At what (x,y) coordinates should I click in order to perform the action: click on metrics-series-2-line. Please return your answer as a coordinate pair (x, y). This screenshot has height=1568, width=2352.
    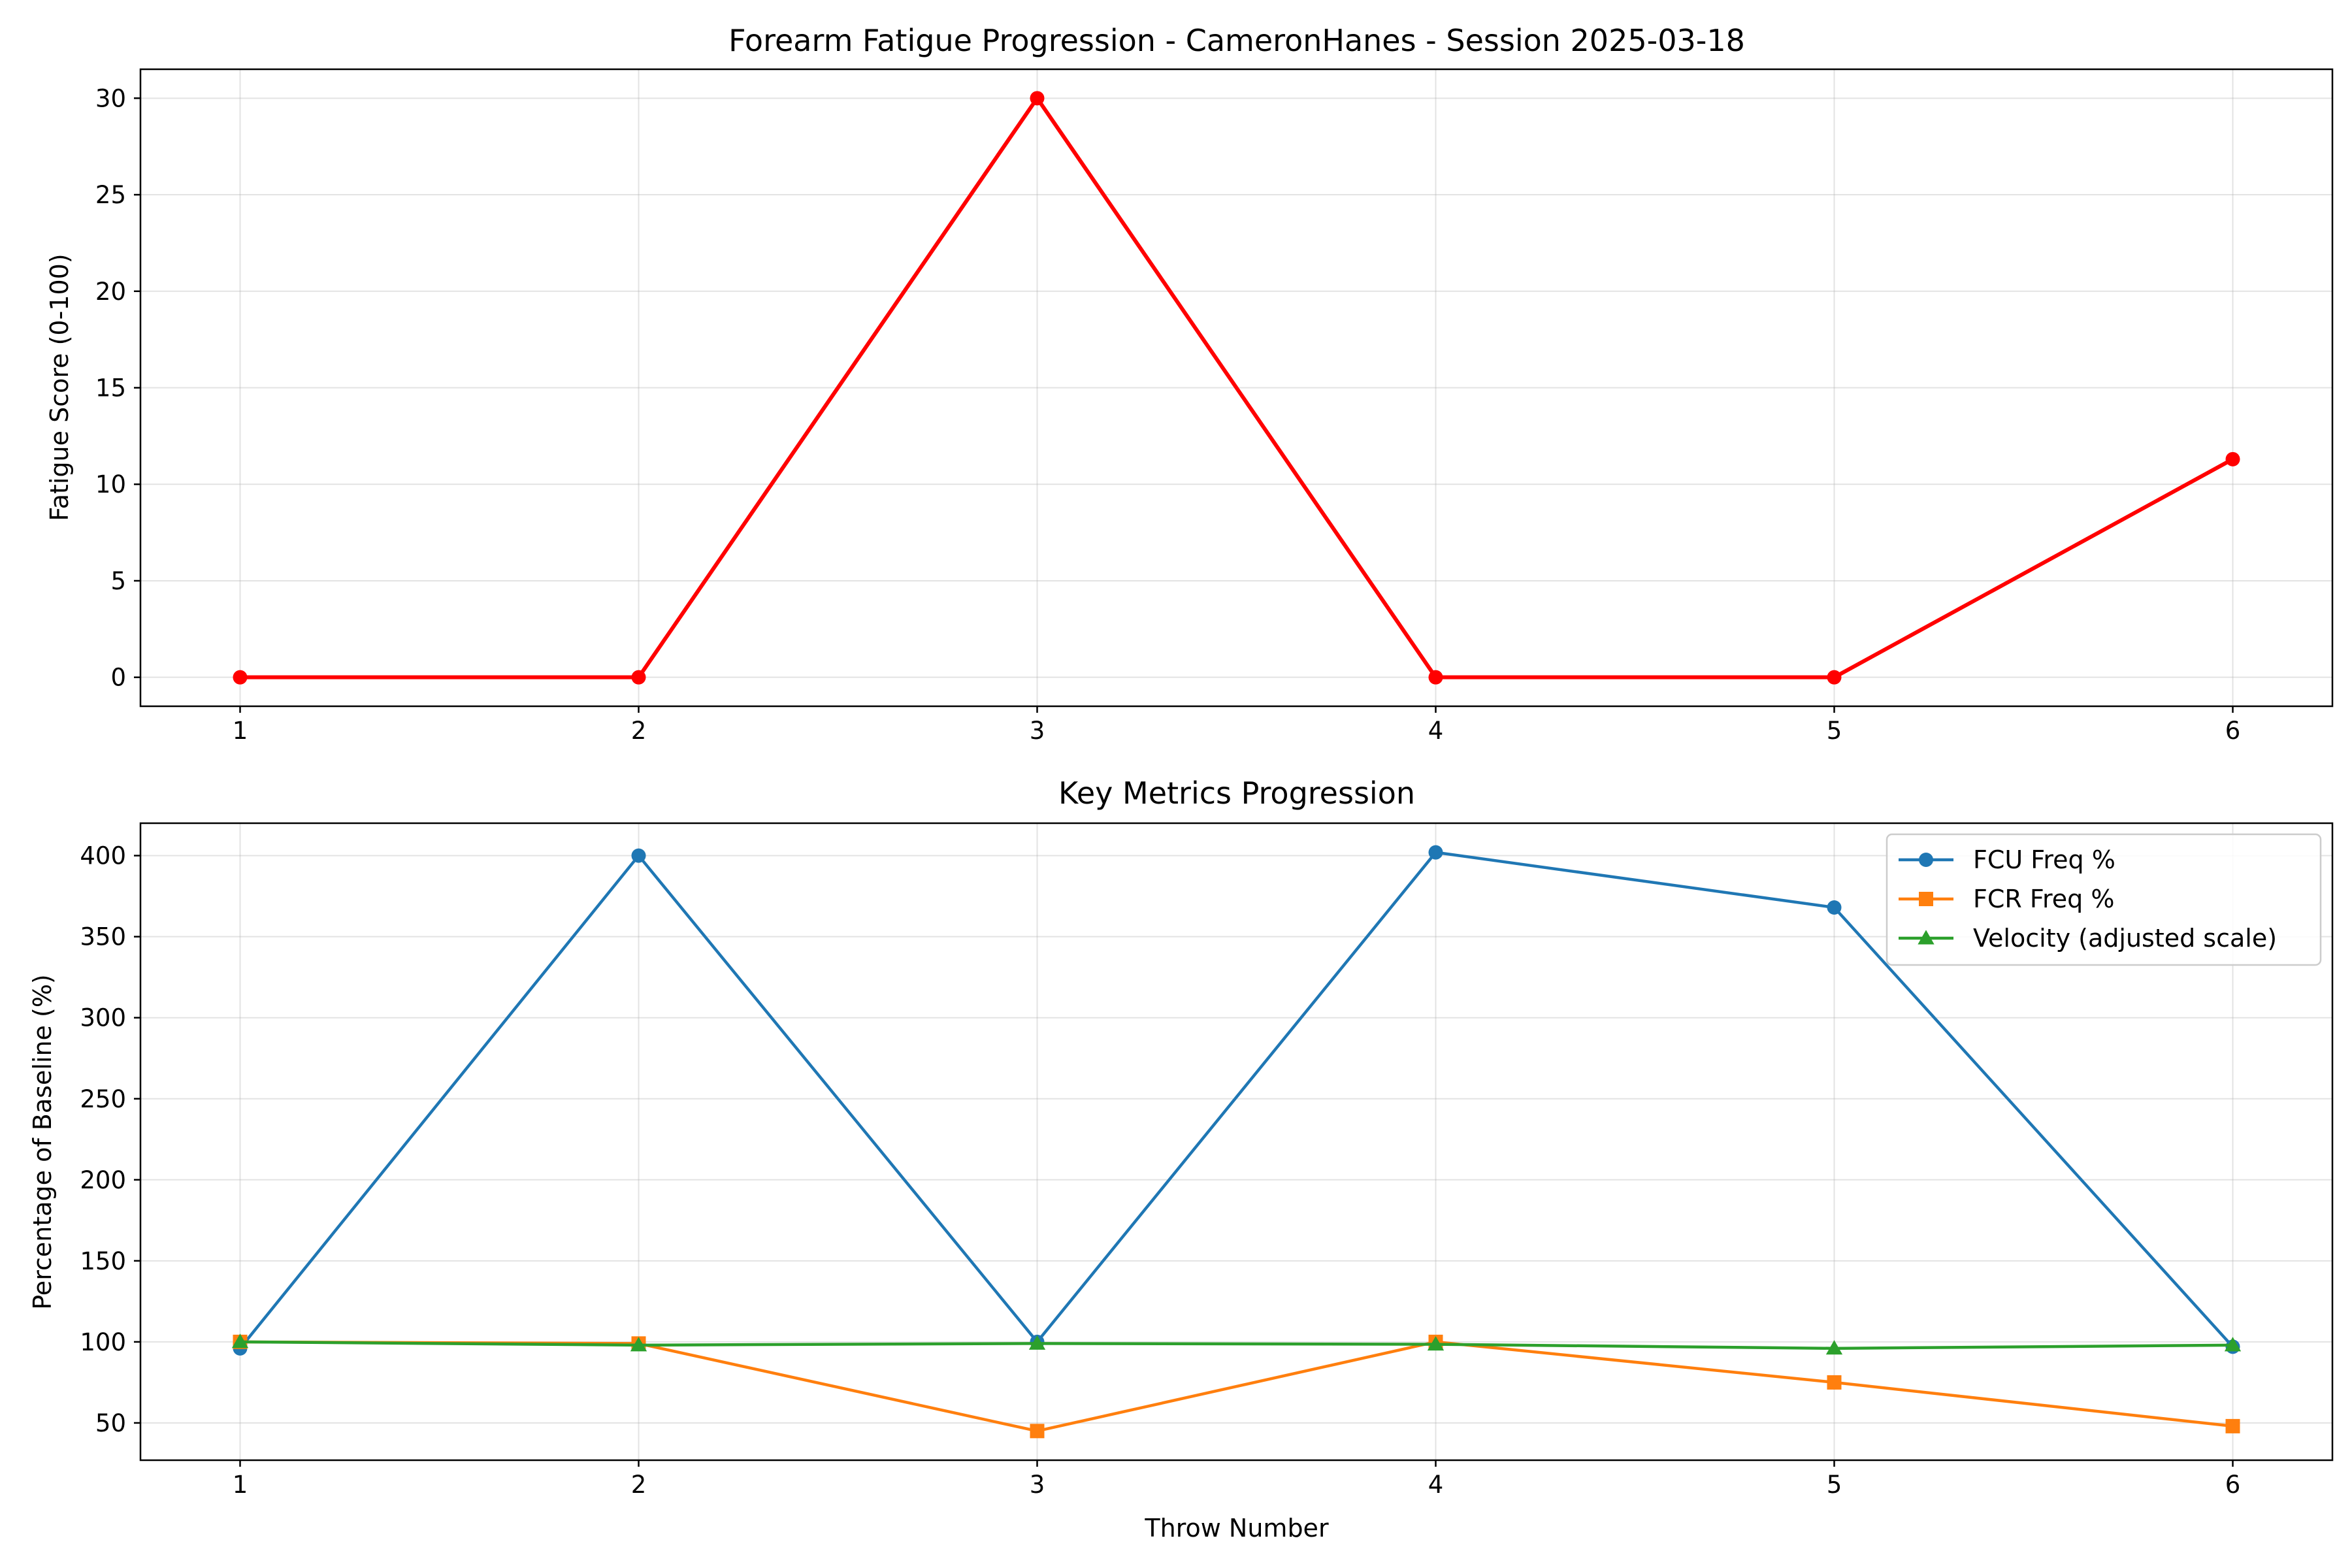
    Looking at the image, I should click on (1236, 1345).